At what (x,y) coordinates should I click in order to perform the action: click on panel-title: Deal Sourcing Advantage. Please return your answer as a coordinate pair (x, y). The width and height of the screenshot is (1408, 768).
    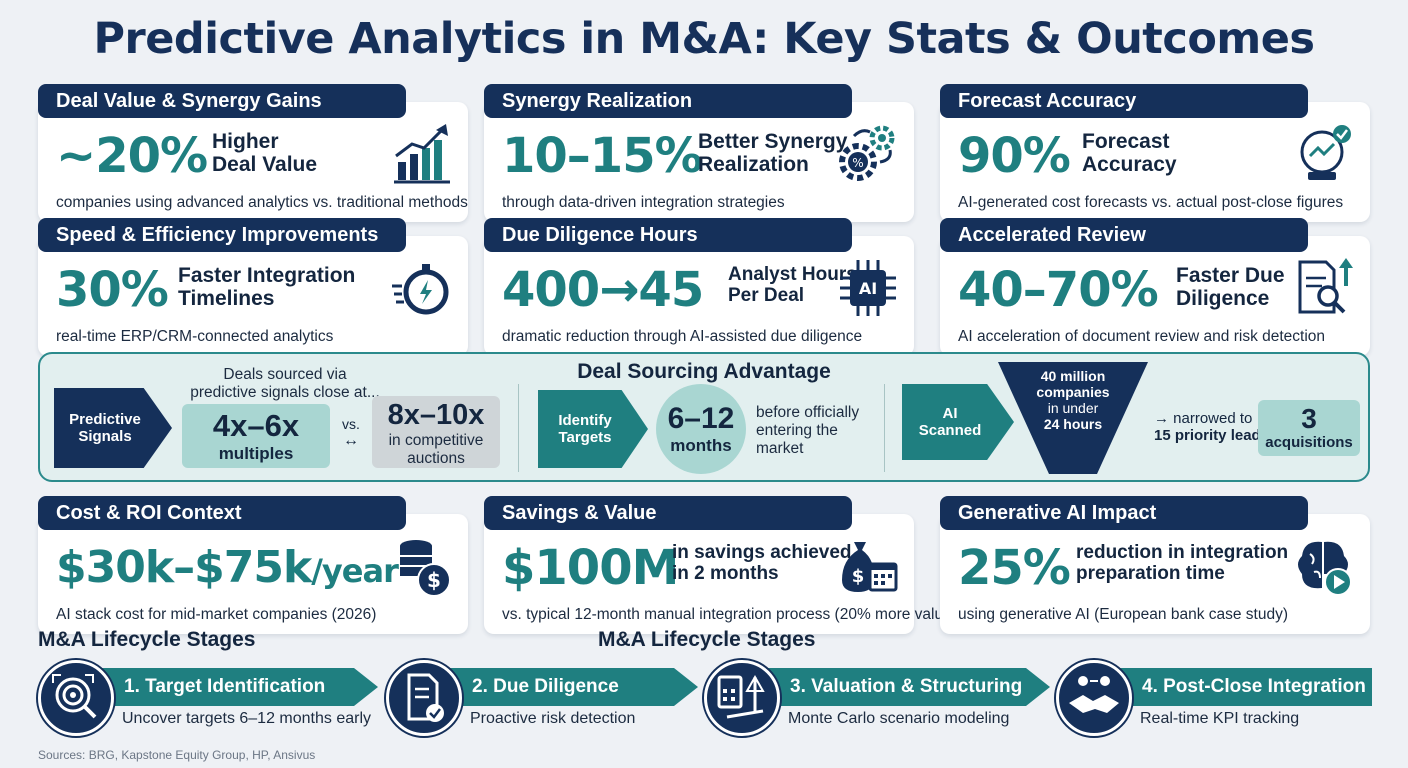
    Looking at the image, I should click on (704, 371).